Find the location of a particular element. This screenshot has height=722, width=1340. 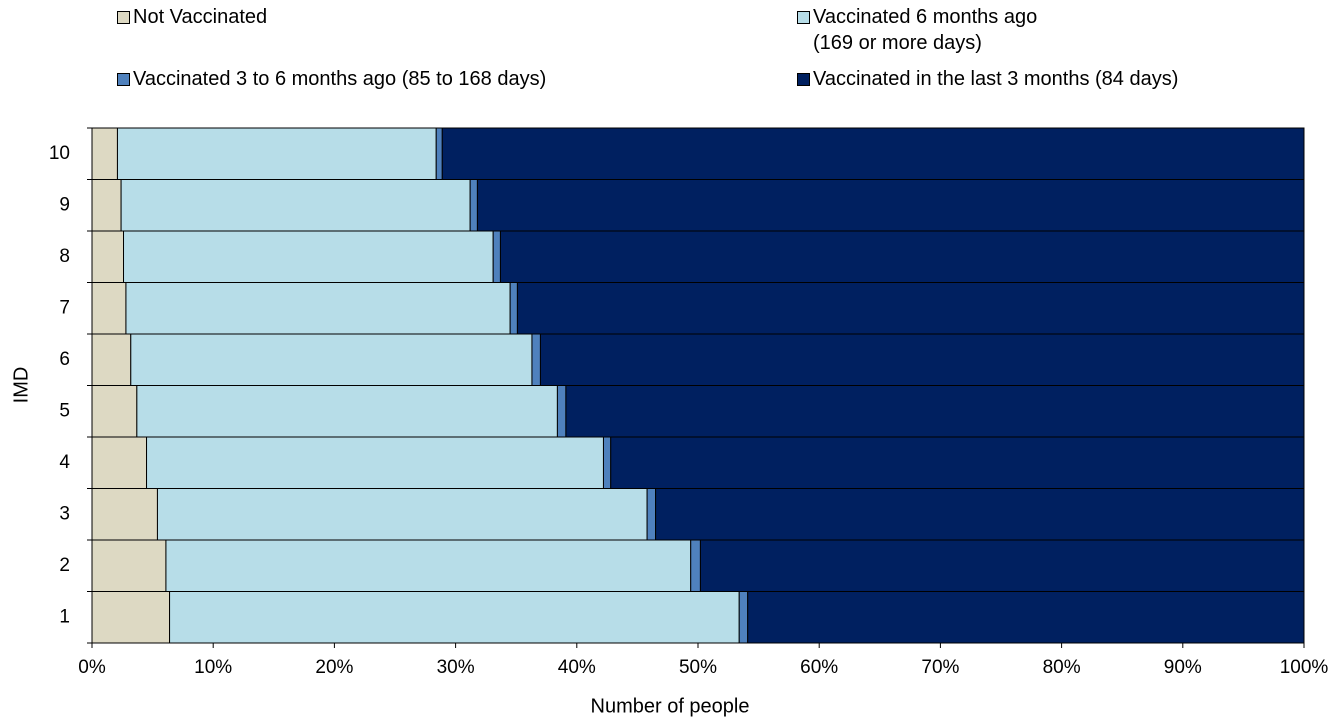

x-tick-label: 90% is located at coordinates (1183, 667).